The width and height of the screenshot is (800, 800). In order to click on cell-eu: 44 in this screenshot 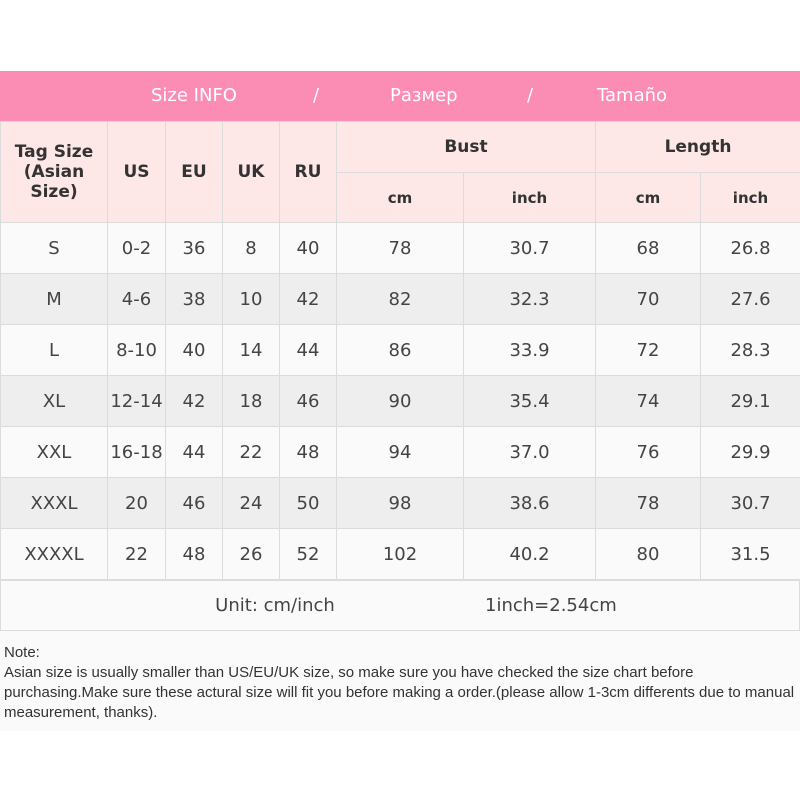, I will do `click(194, 452)`.